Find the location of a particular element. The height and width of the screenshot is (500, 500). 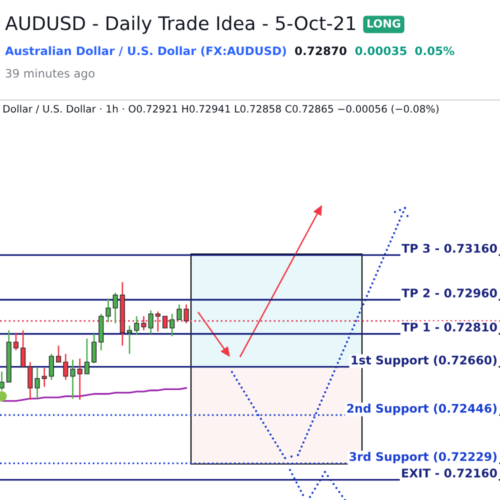

text: 0.72870 is located at coordinates (320, 51).